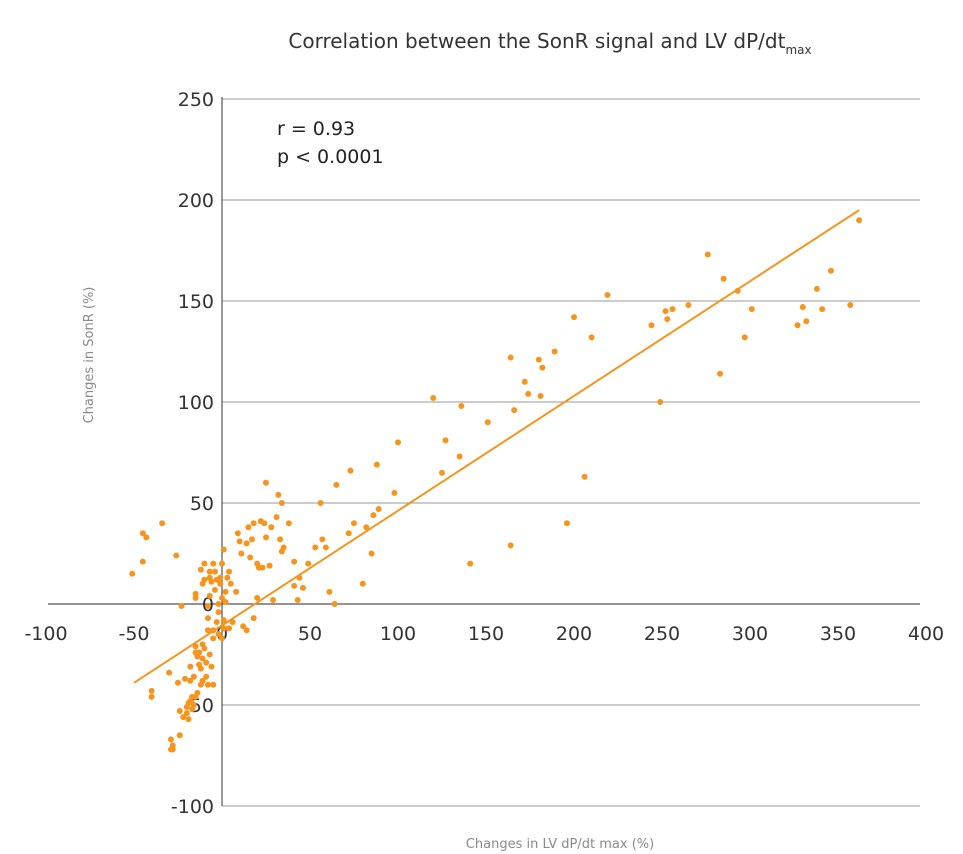 The height and width of the screenshot is (854, 963). I want to click on chart-title-subscript: max, so click(798, 50).